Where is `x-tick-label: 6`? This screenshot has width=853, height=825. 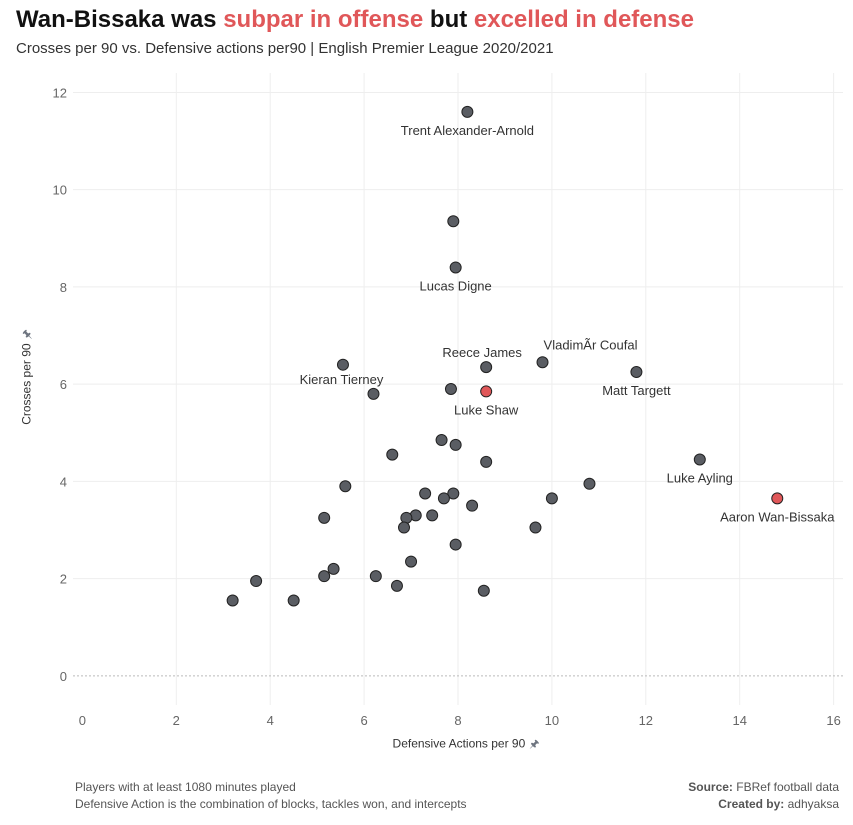
x-tick-label: 6 is located at coordinates (363, 720).